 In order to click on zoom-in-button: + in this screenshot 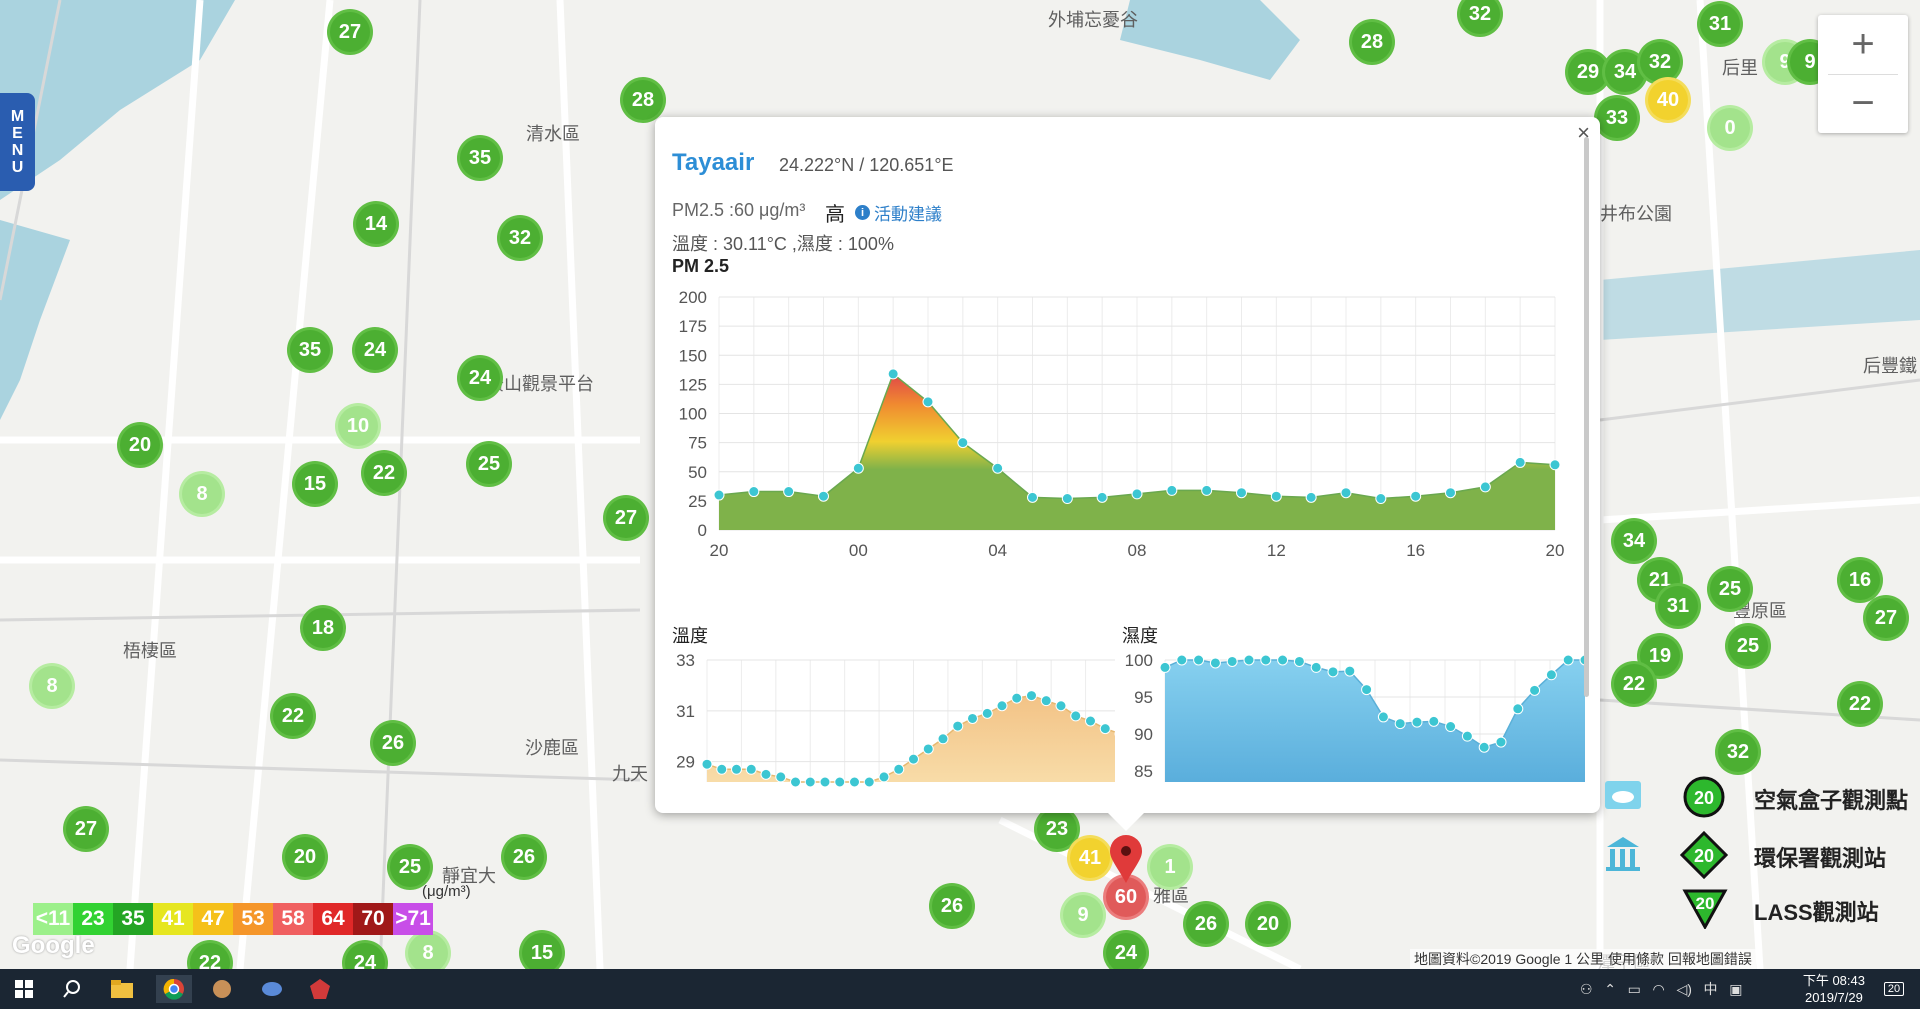, I will do `click(1863, 44)`.